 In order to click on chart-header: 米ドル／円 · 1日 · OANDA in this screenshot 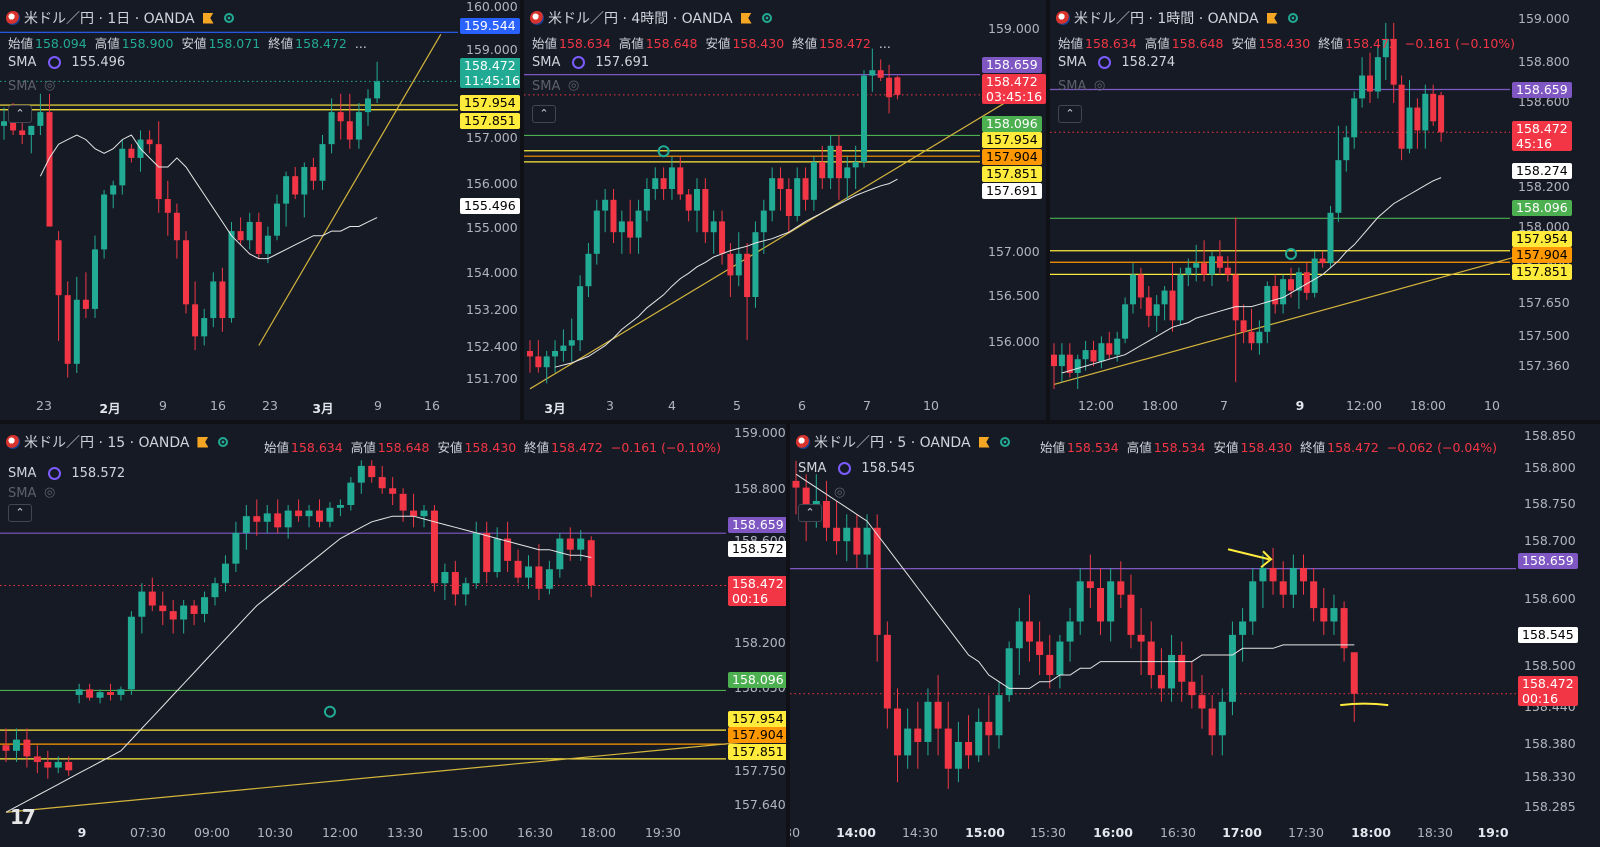, I will do `click(120, 18)`.